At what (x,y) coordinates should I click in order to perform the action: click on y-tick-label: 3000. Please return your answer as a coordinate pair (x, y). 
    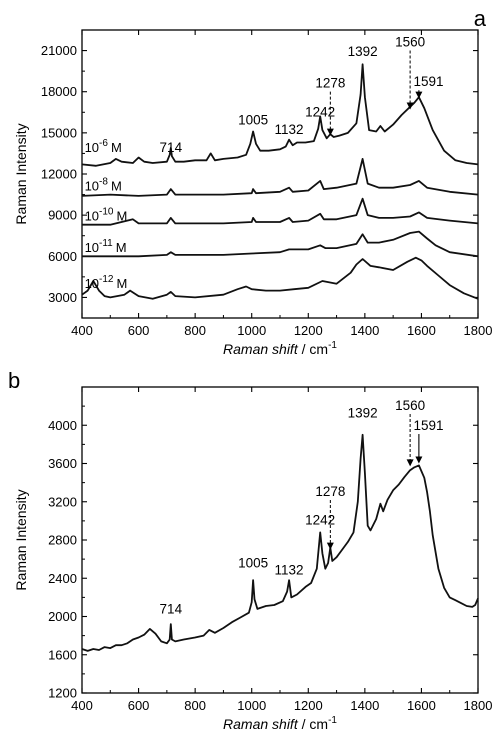
    Looking at the image, I should click on (62, 297).